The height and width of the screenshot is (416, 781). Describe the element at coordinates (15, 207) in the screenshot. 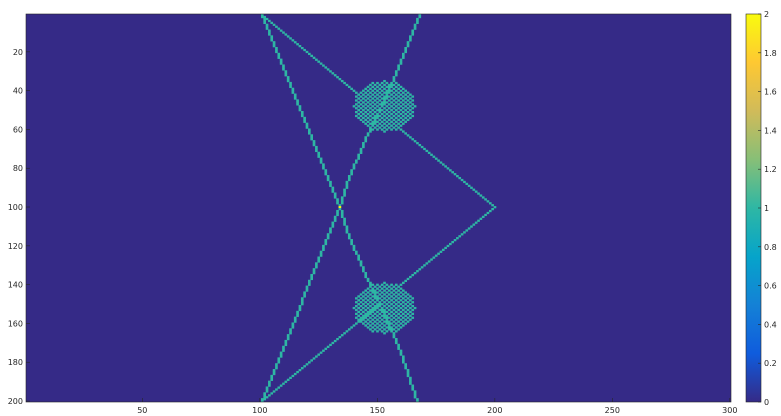

I see `y-tick-label: 100` at that location.